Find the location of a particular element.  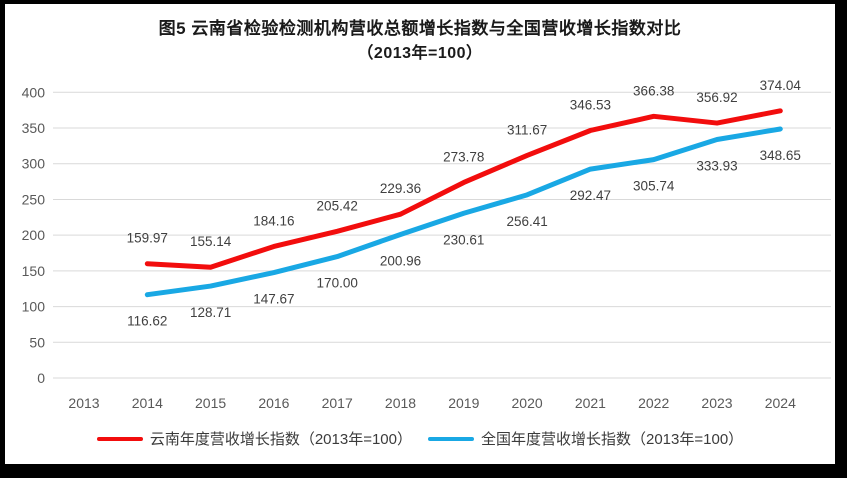

data-label: 356.92 is located at coordinates (716, 97).